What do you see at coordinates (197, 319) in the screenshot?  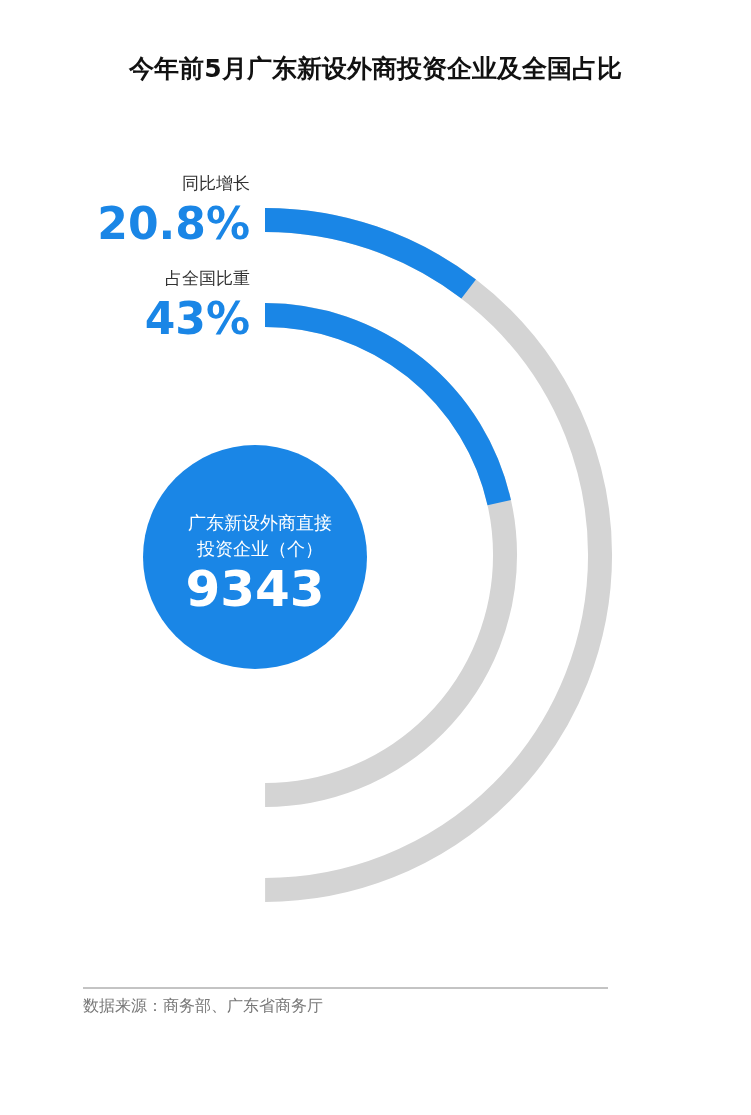 I see `data-label: 43%` at bounding box center [197, 319].